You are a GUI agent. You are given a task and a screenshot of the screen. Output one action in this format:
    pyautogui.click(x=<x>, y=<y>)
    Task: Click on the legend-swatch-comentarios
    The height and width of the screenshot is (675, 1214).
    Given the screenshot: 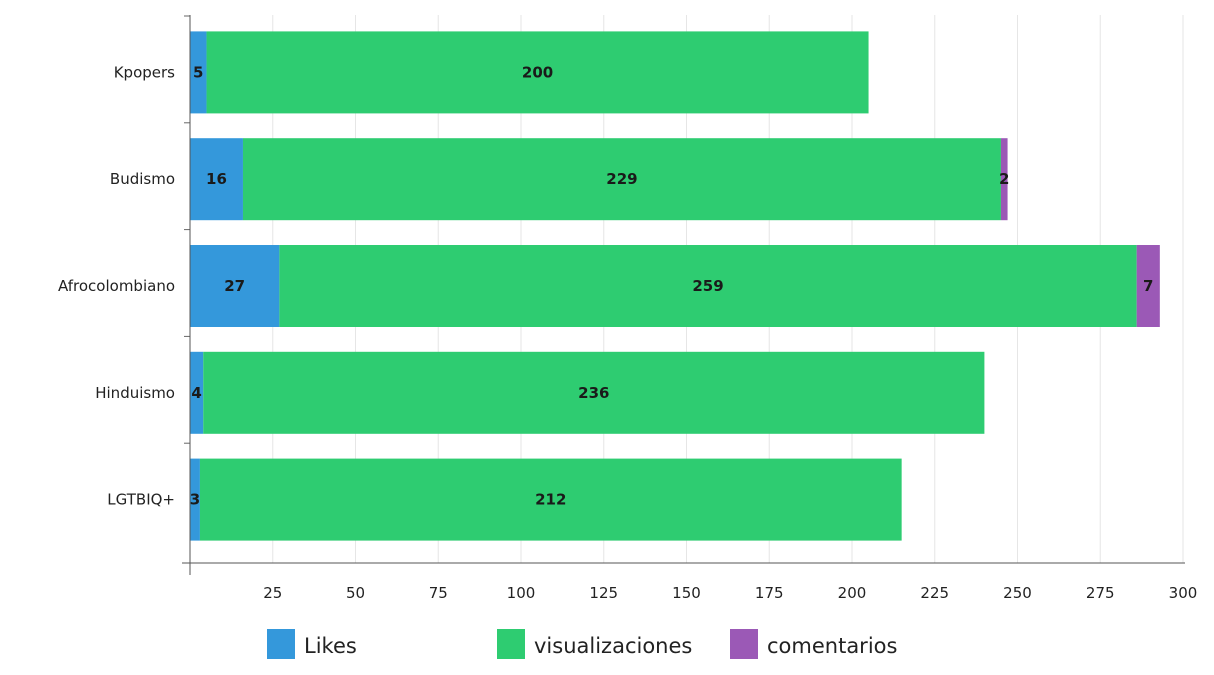 What is the action you would take?
    pyautogui.click(x=744, y=644)
    